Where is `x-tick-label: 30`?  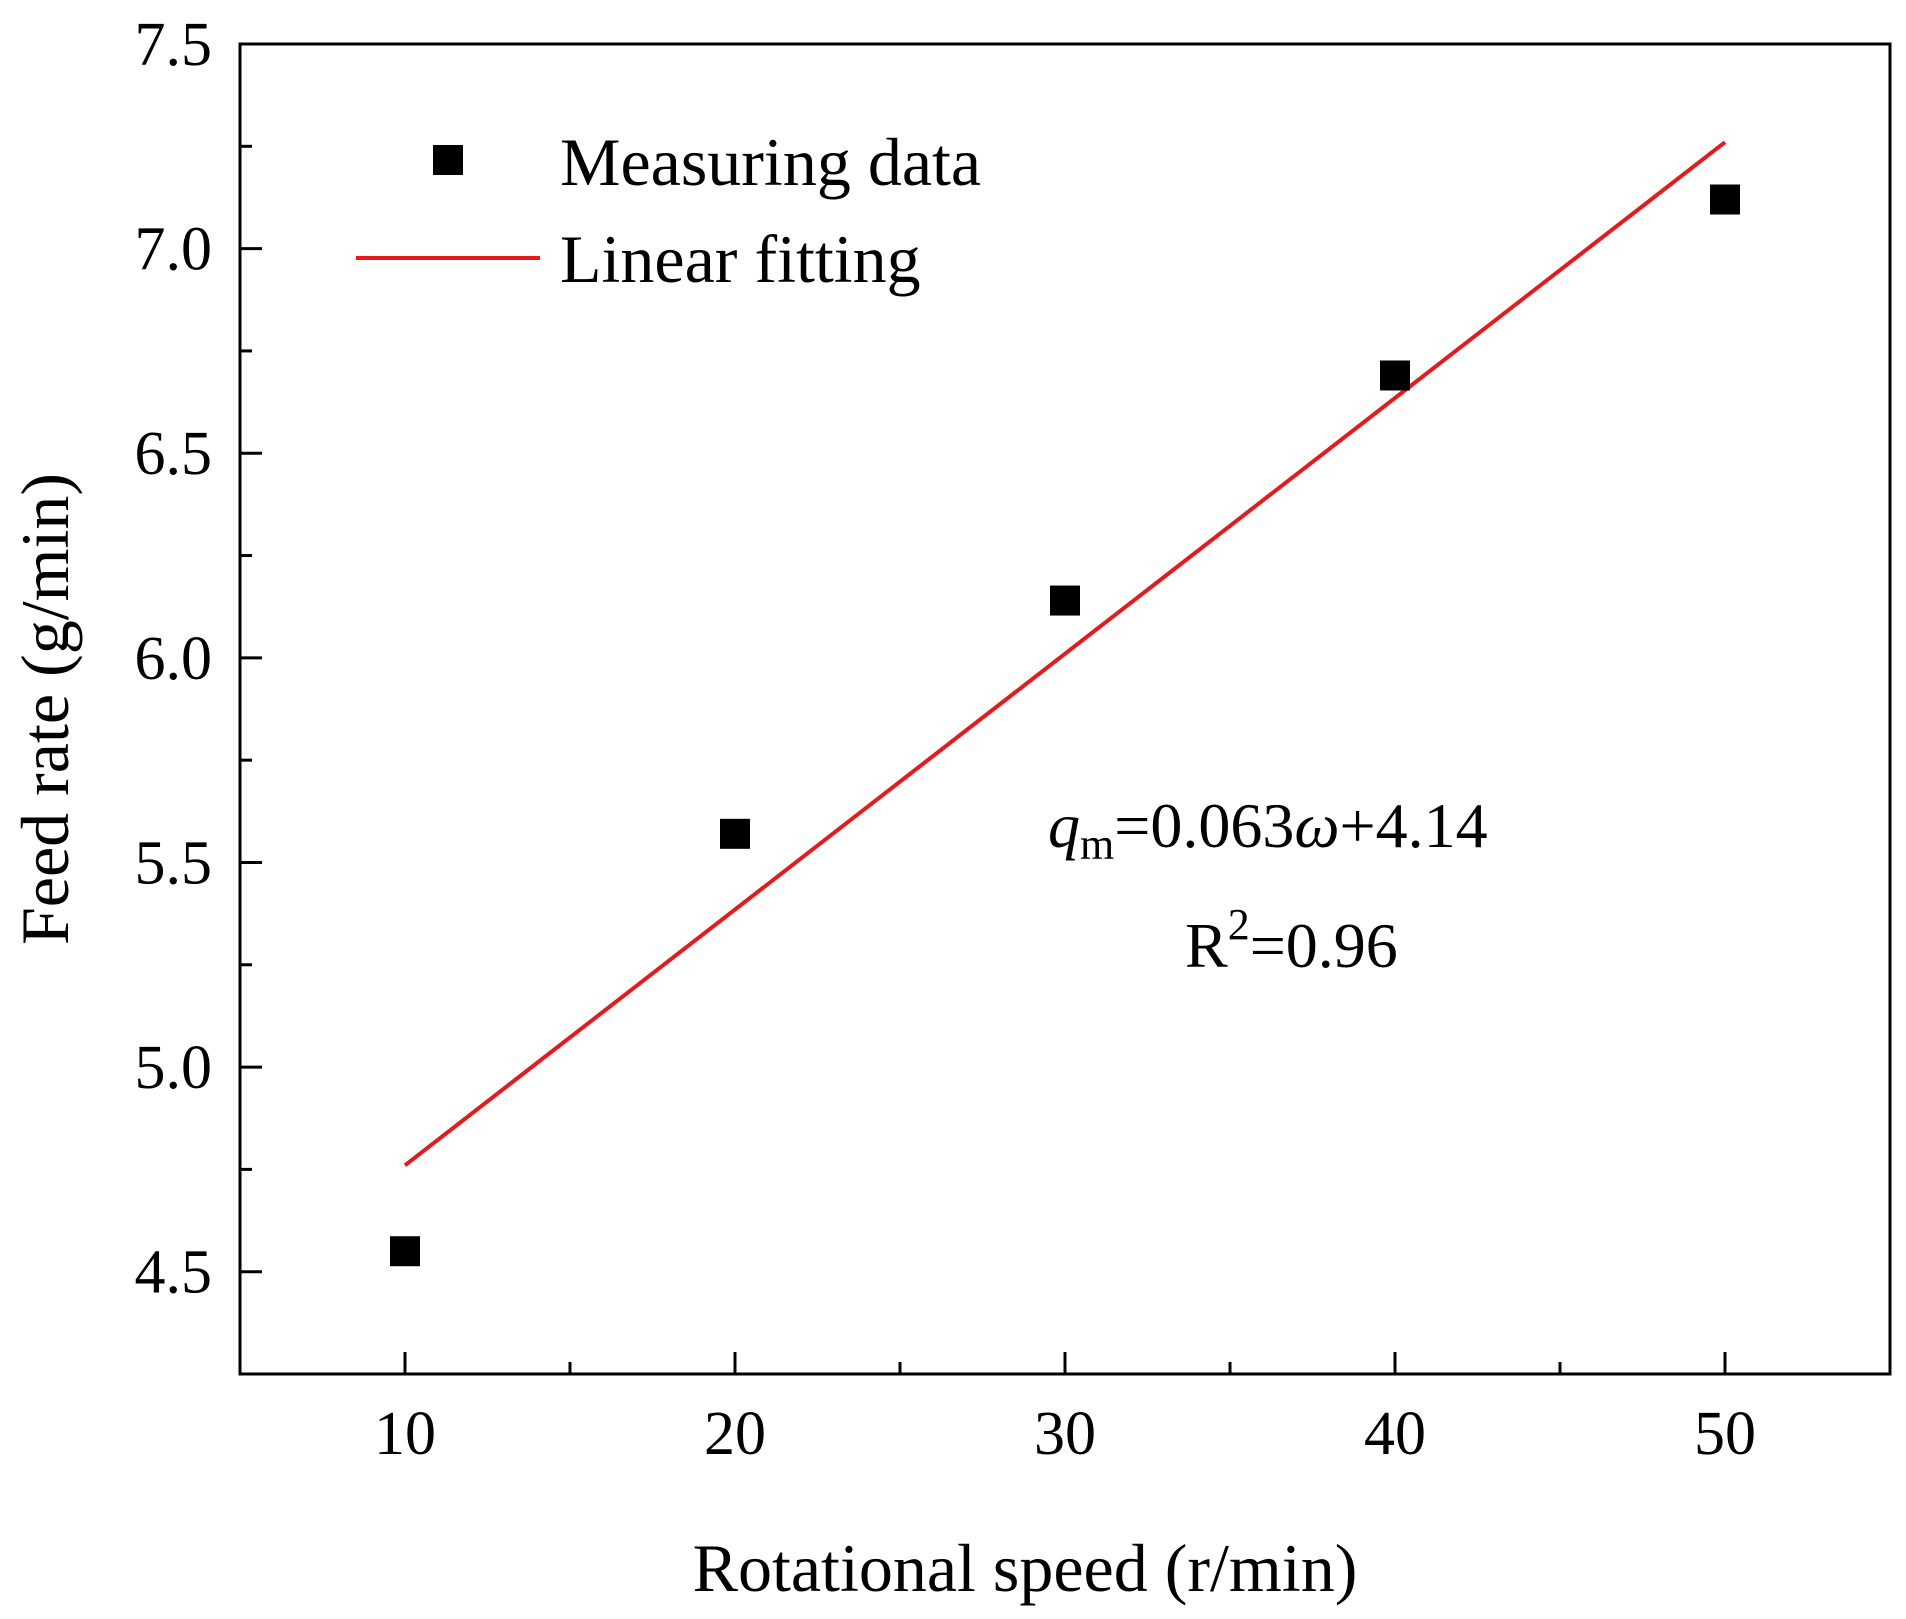
x-tick-label: 30 is located at coordinates (1065, 1434).